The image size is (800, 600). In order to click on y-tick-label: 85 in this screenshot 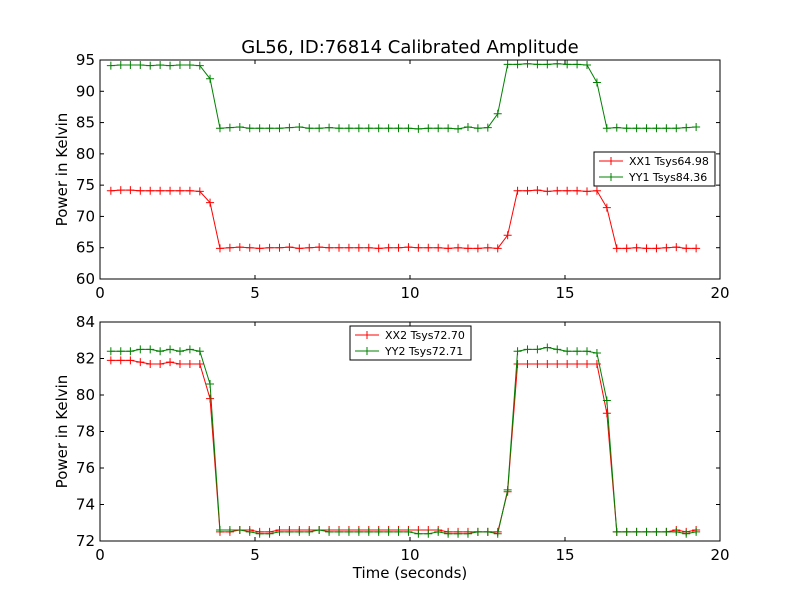, I will do `click(85, 123)`.